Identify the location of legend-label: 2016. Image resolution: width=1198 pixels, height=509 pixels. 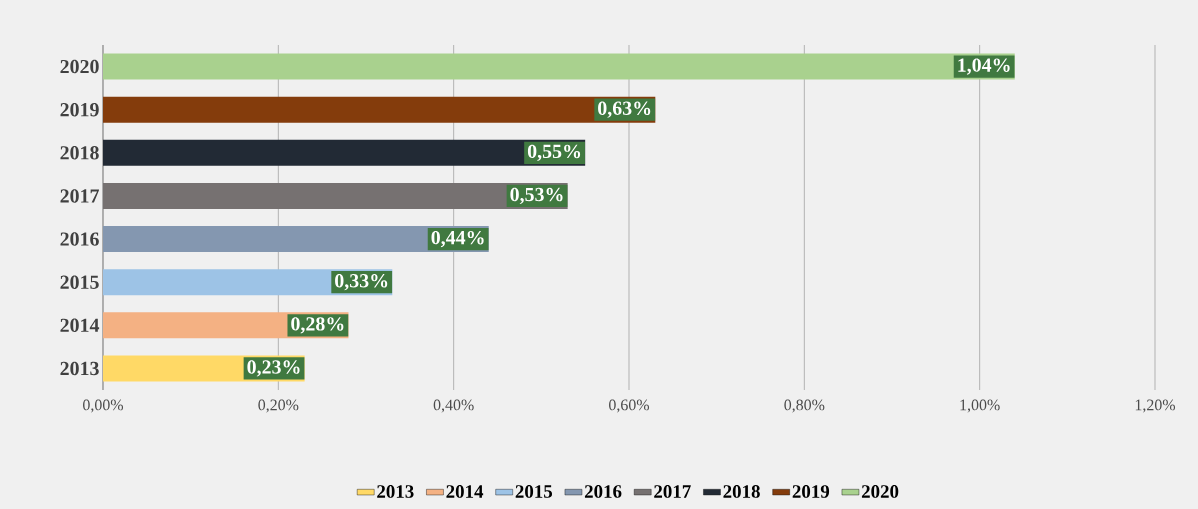
(603, 491).